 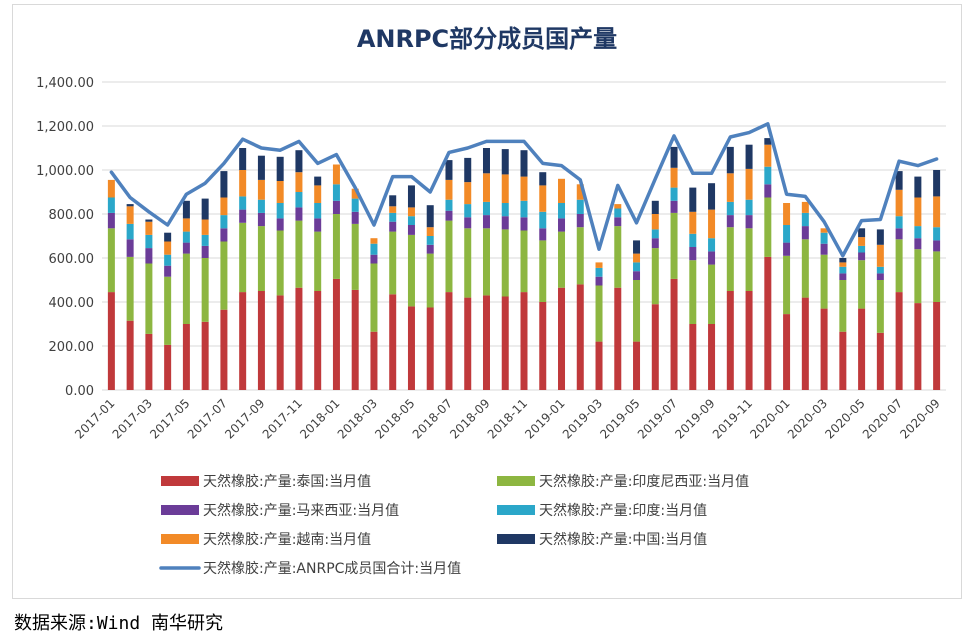 What do you see at coordinates (287, 481) in the screenshot?
I see `legend-label: 天然橡胶:产量:泰国:当月值` at bounding box center [287, 481].